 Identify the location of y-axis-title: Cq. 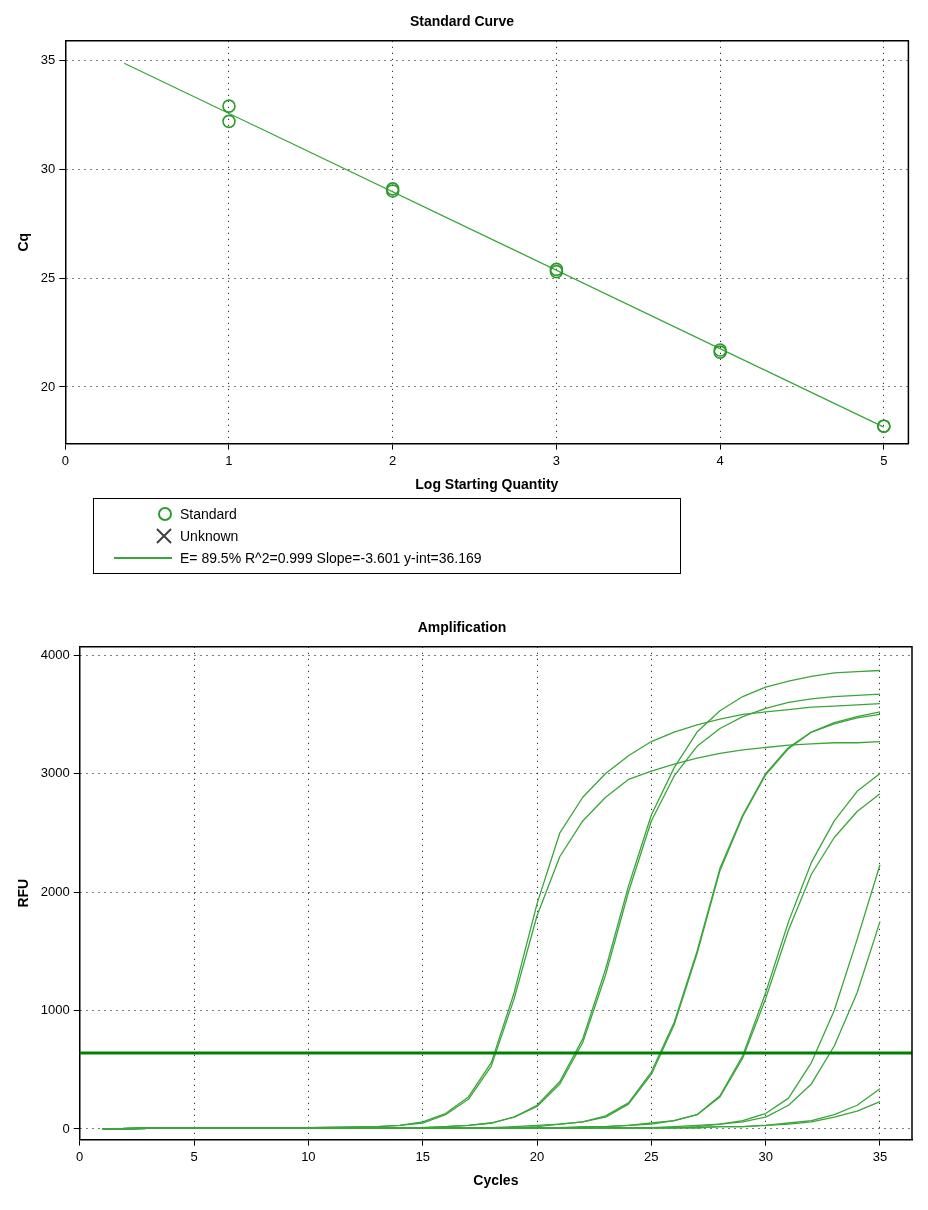
(23, 242).